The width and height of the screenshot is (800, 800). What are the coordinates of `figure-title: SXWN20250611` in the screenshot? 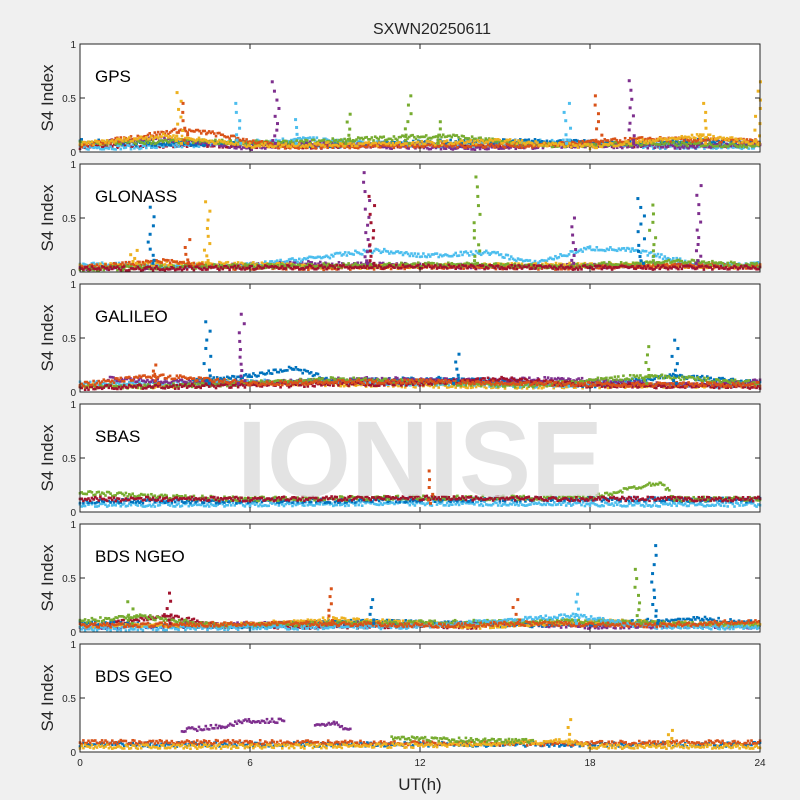 It's located at (432, 29).